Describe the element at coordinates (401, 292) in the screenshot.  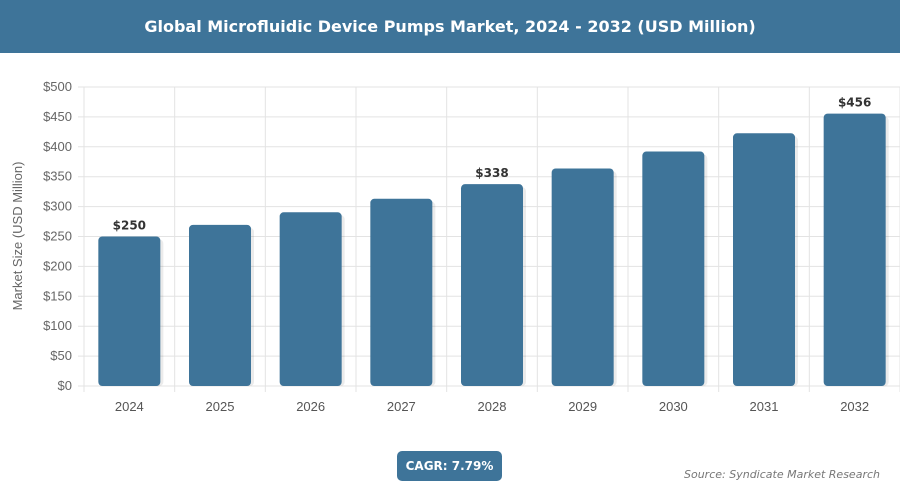
I see `bar-2027` at that location.